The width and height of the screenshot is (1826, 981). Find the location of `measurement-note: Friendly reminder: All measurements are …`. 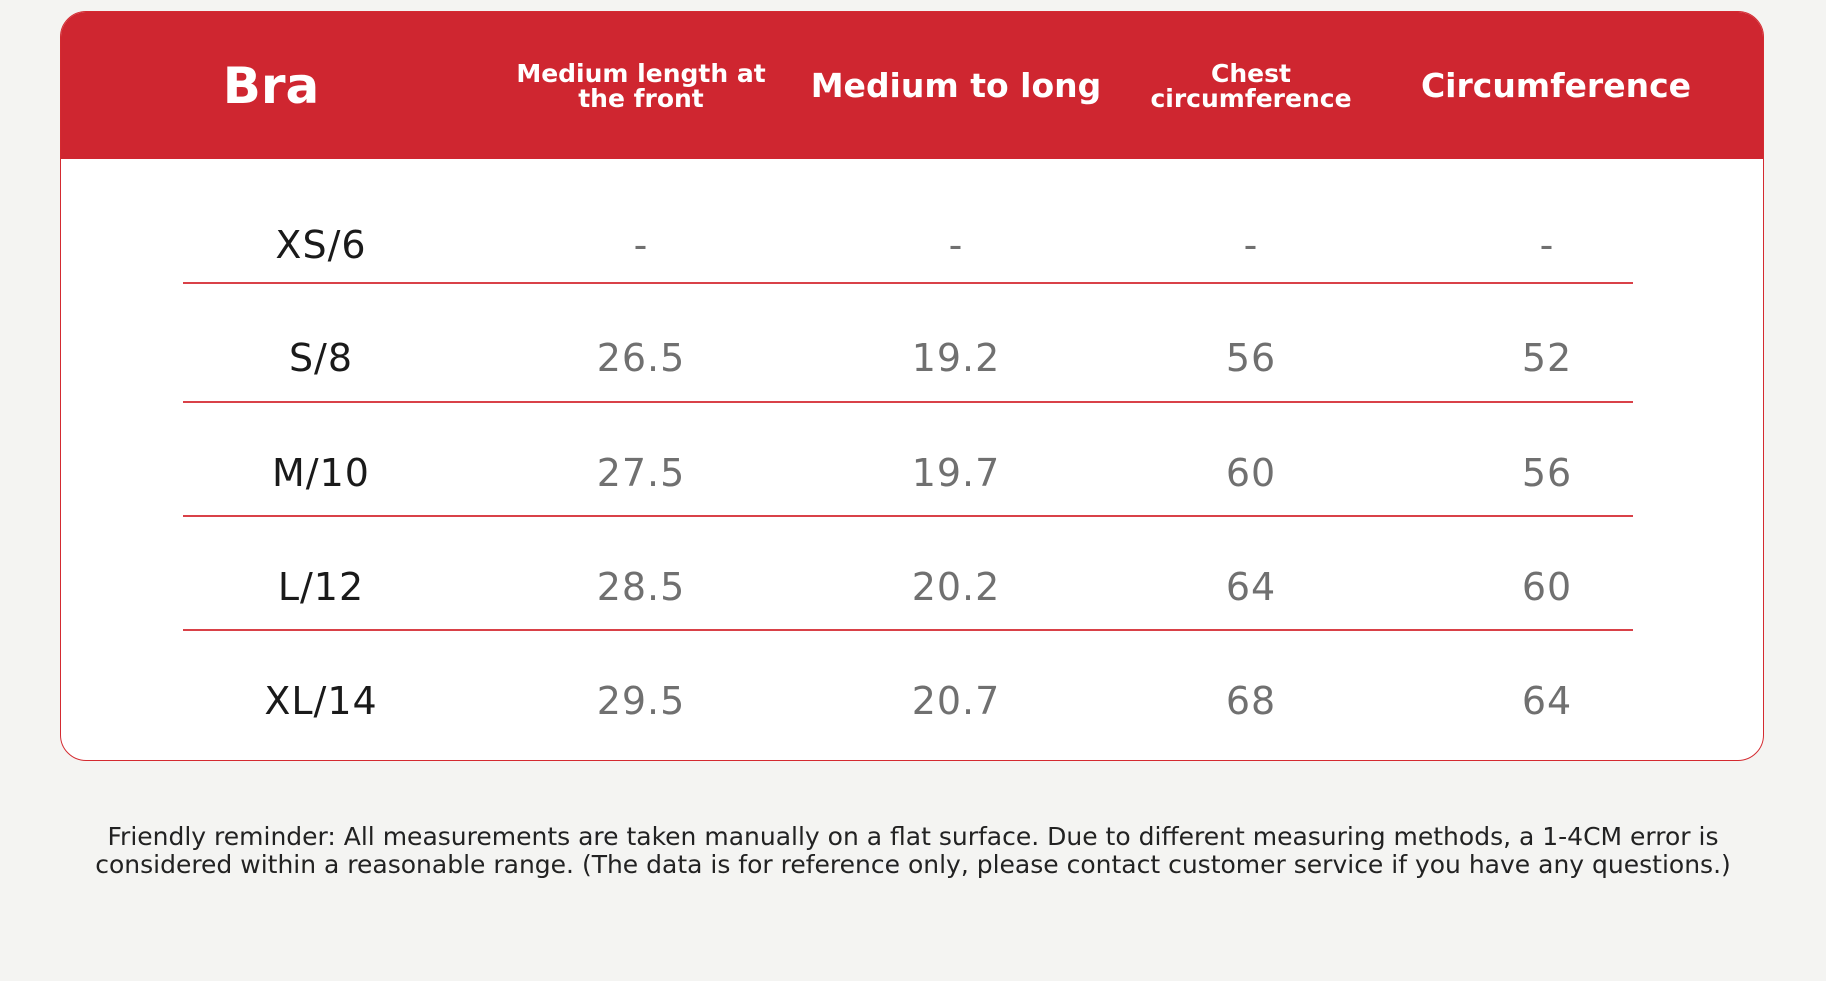

measurement-note: Friendly reminder: All measurements are … is located at coordinates (913, 851).